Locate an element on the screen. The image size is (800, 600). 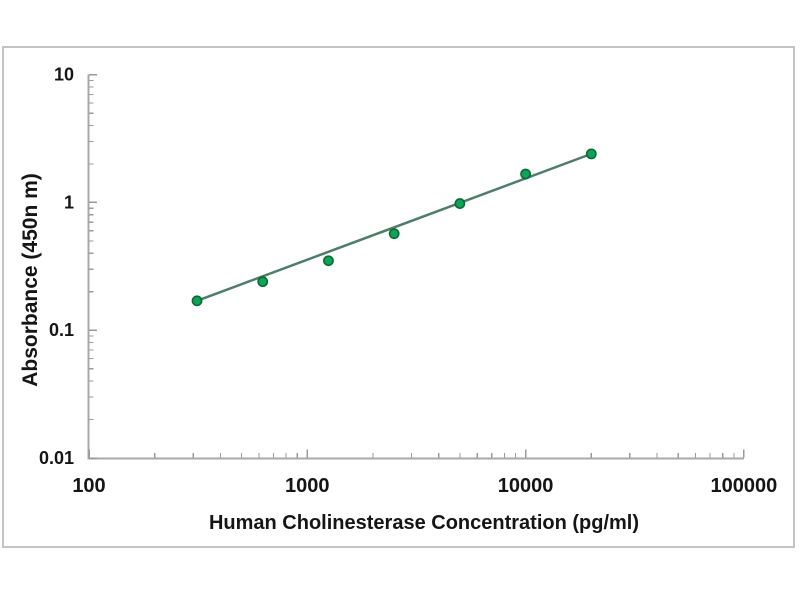
y-axis-title: Absorbance (450n m) is located at coordinates (30, 280).